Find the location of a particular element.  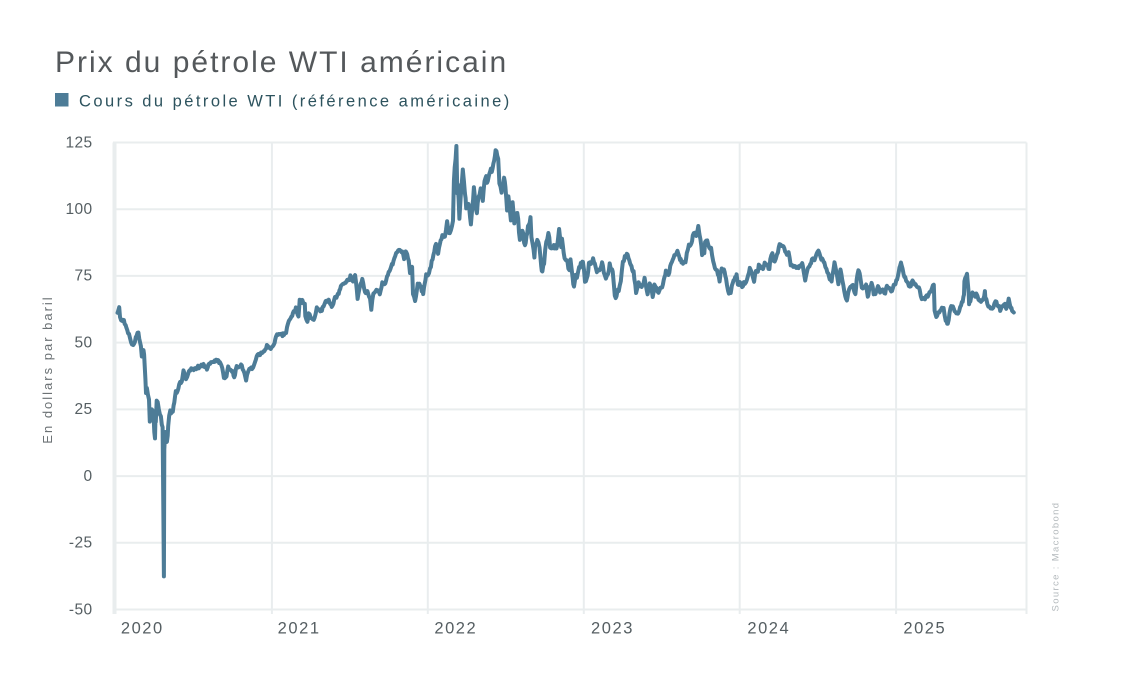

svg-text: 25 is located at coordinates (83, 409).